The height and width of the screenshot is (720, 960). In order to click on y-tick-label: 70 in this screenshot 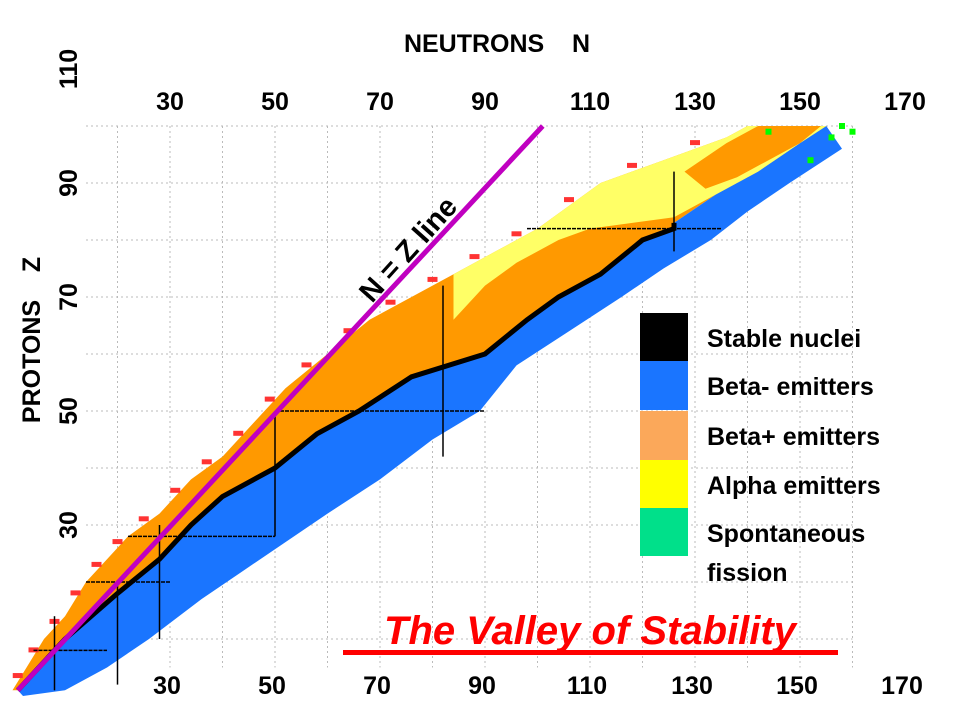, I will do `click(69, 297)`.